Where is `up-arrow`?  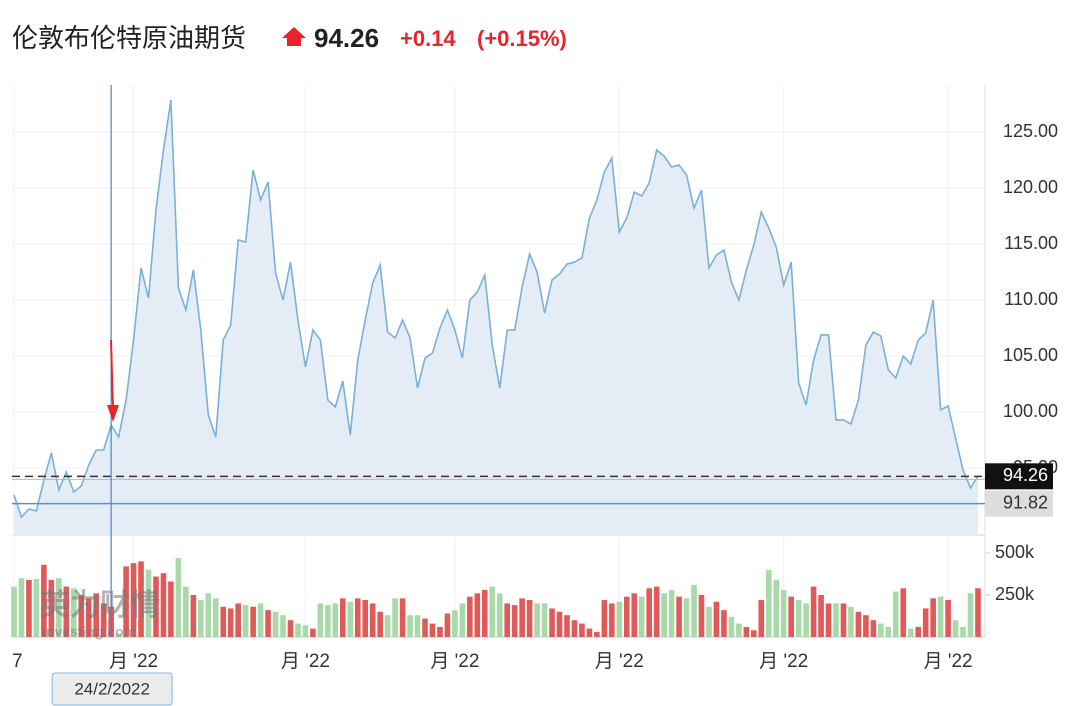 up-arrow is located at coordinates (294, 36).